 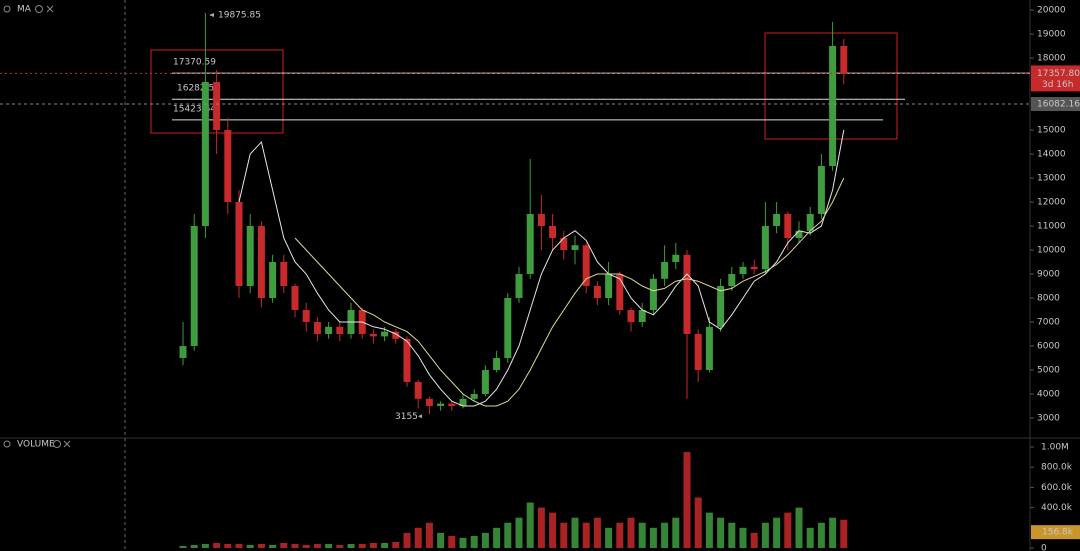 I want to click on trough-pointer, so click(x=420, y=416).